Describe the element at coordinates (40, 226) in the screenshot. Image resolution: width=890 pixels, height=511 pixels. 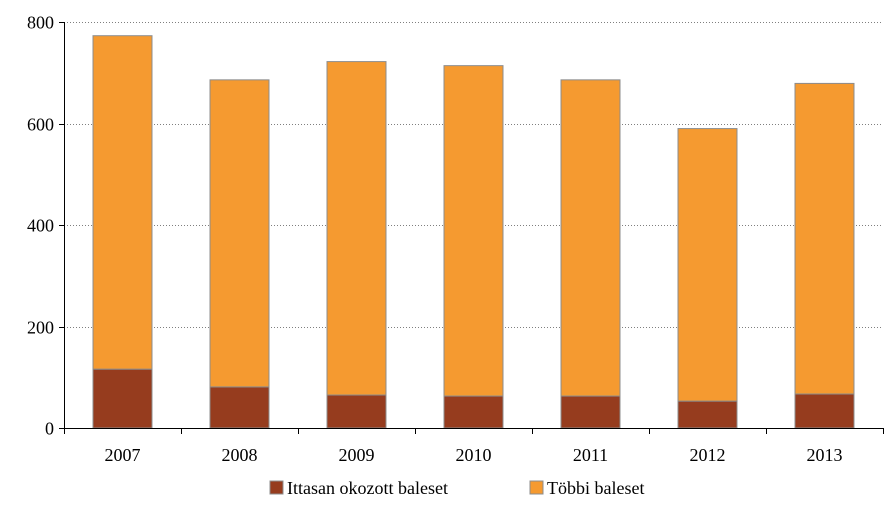
I see `y-tick-label-400: 400` at that location.